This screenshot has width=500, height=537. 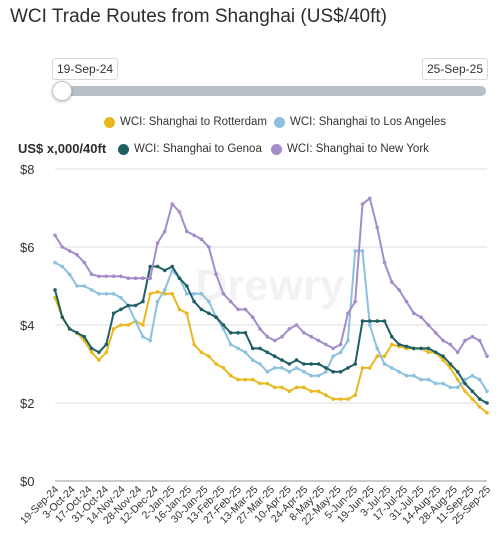 I want to click on legend-item-rotterdam: WCI: Shanghai to Rotterdam, so click(x=185, y=122).